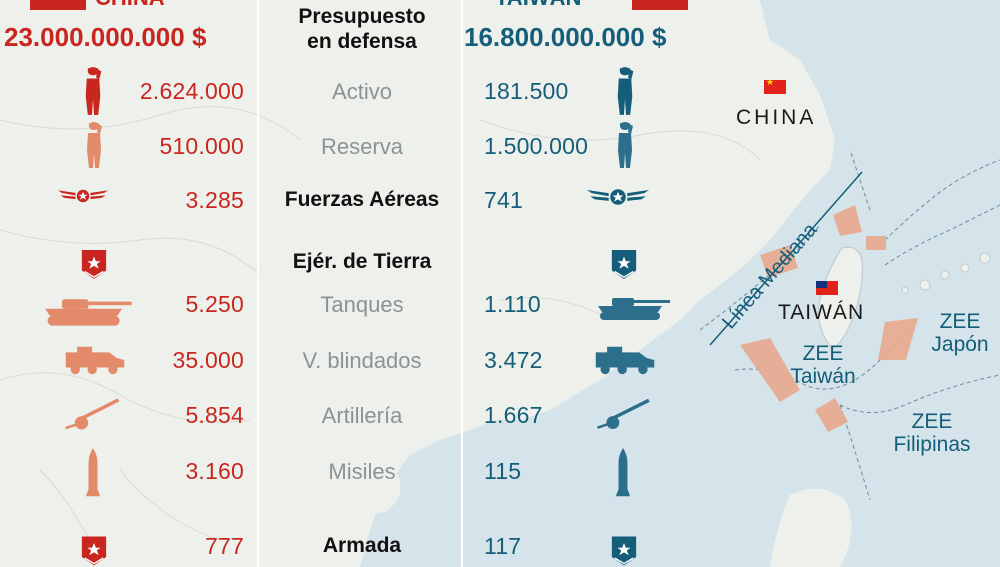 This screenshot has height=567, width=1000. I want to click on category-label: Artillería, so click(362, 415).